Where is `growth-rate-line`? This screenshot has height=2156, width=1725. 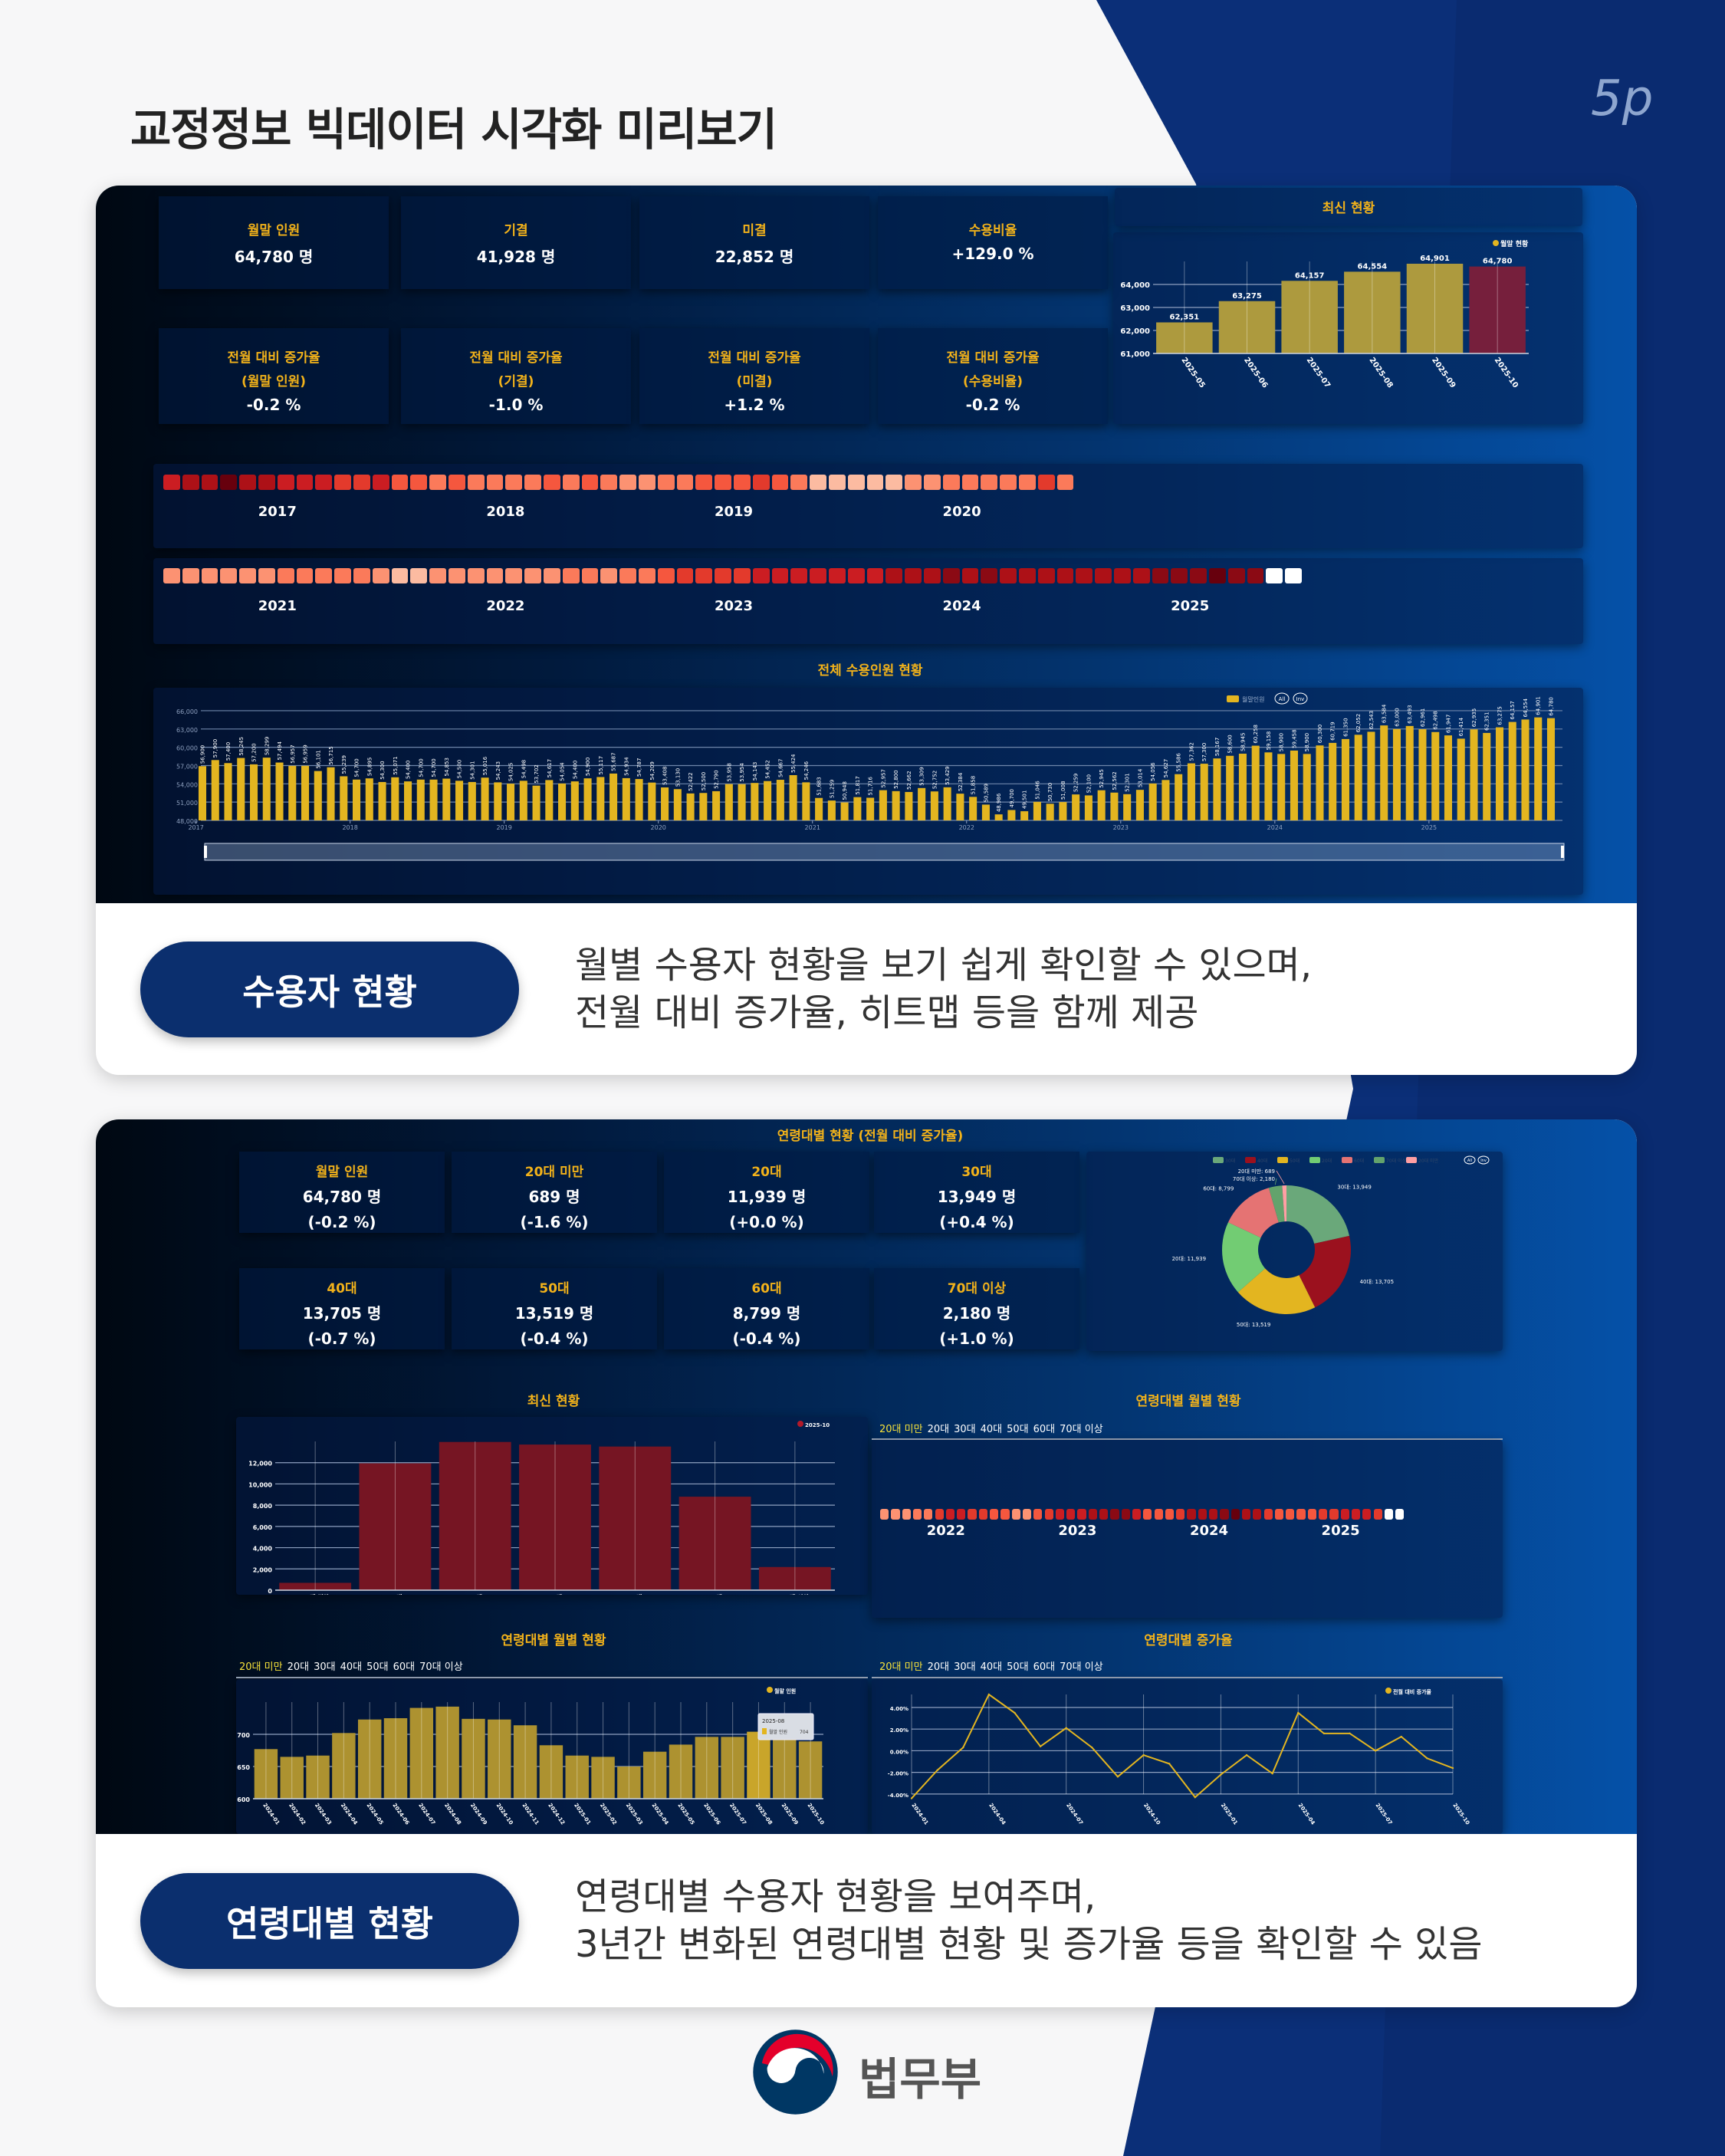
growth-rate-line is located at coordinates (1182, 1746).